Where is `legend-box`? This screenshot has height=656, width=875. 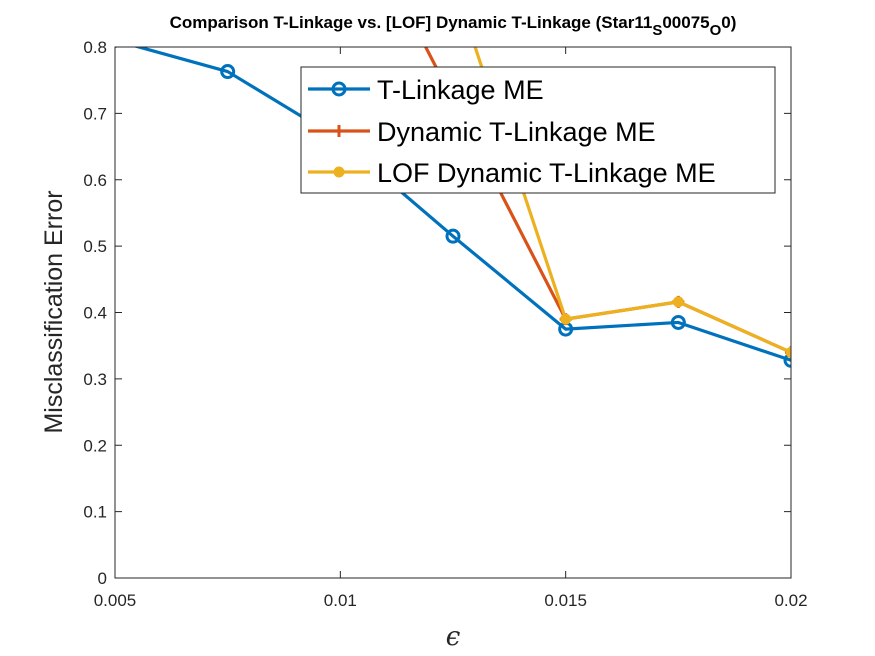
legend-box is located at coordinates (538, 130).